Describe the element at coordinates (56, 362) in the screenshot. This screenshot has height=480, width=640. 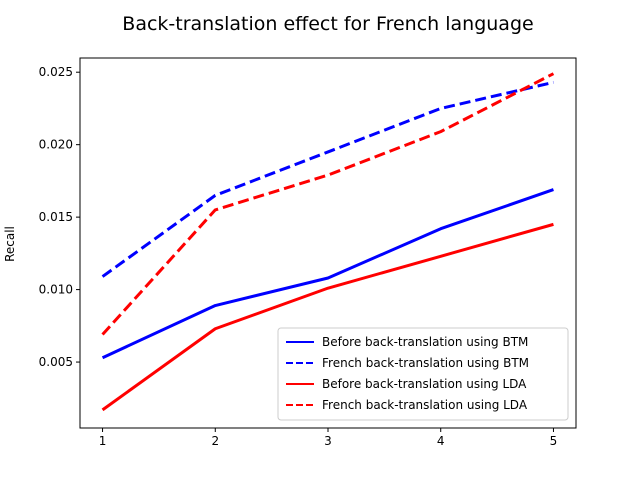
I see `y-tick-label: 0.005` at that location.